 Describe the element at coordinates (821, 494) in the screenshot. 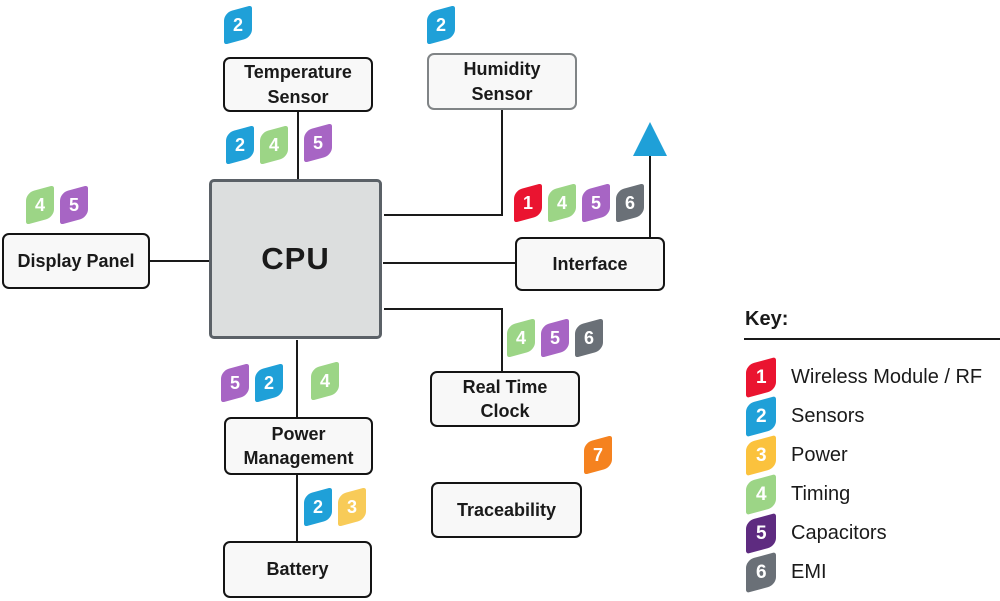

I see `legend-label: Timing` at that location.